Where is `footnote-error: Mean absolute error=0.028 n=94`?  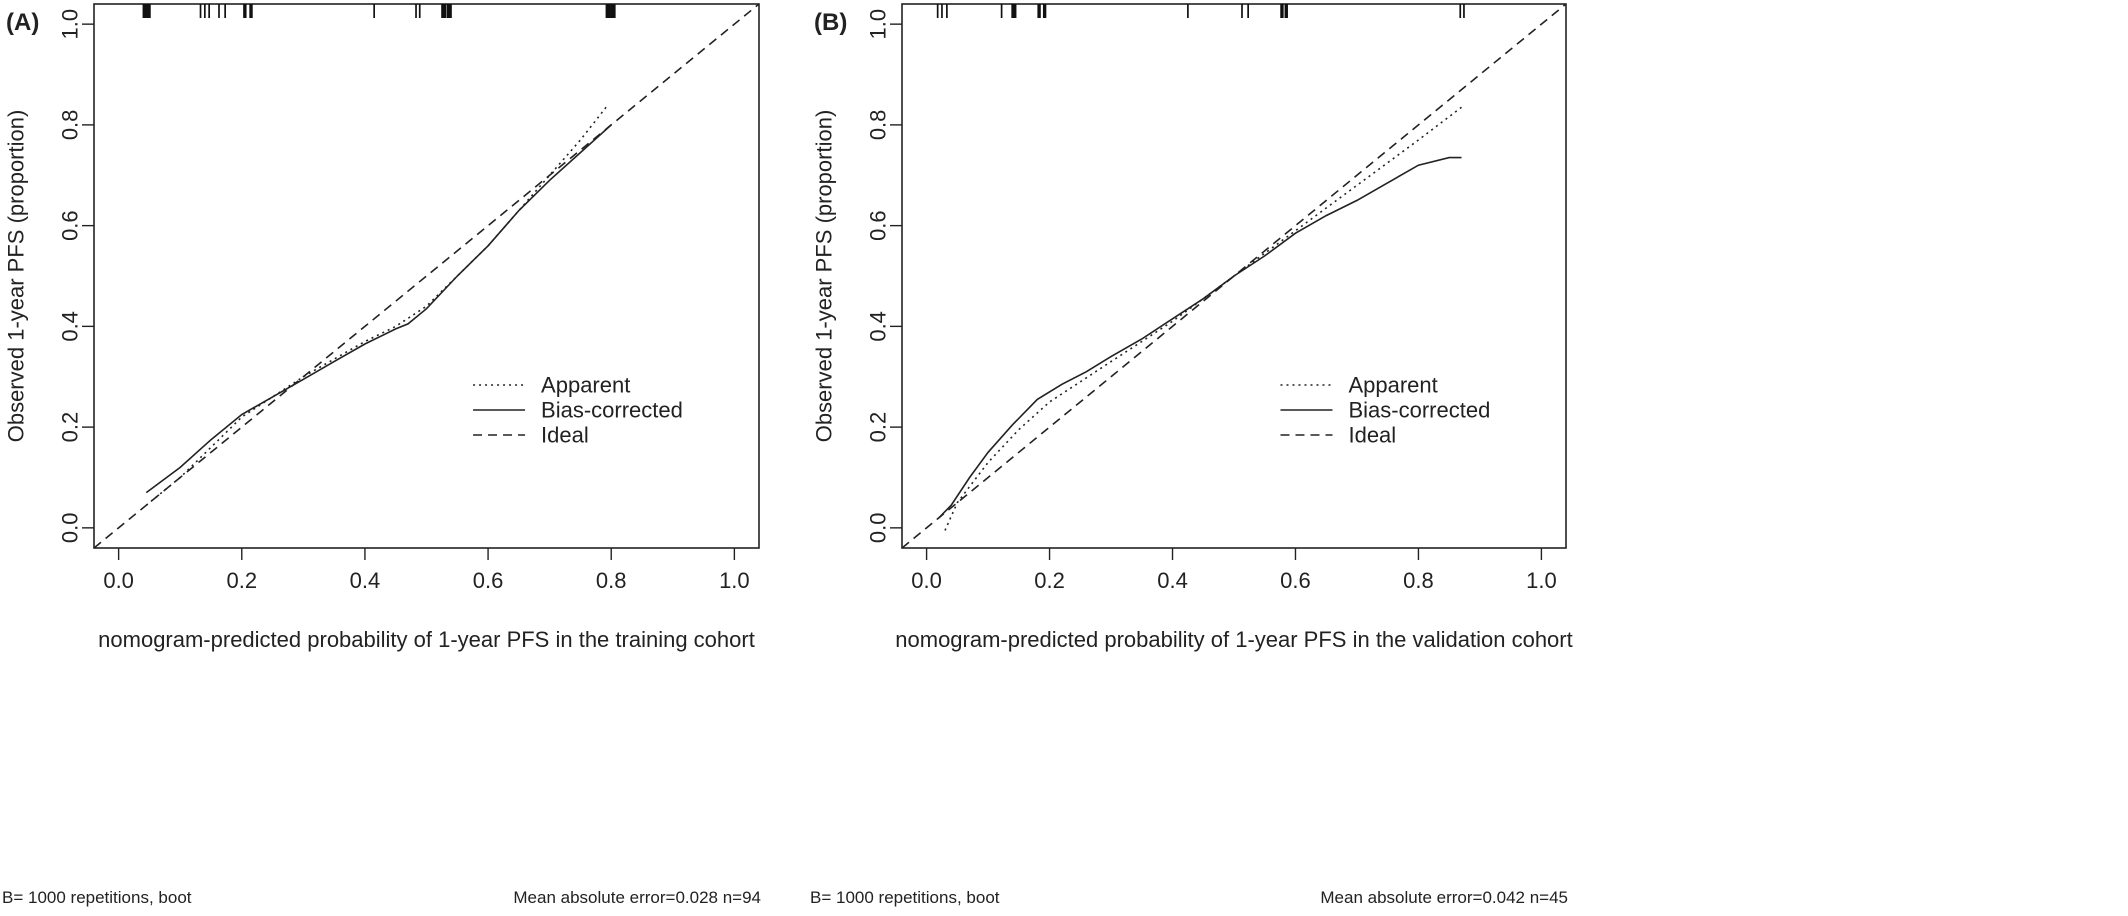 footnote-error: Mean absolute error=0.028 n=94 is located at coordinates (637, 897).